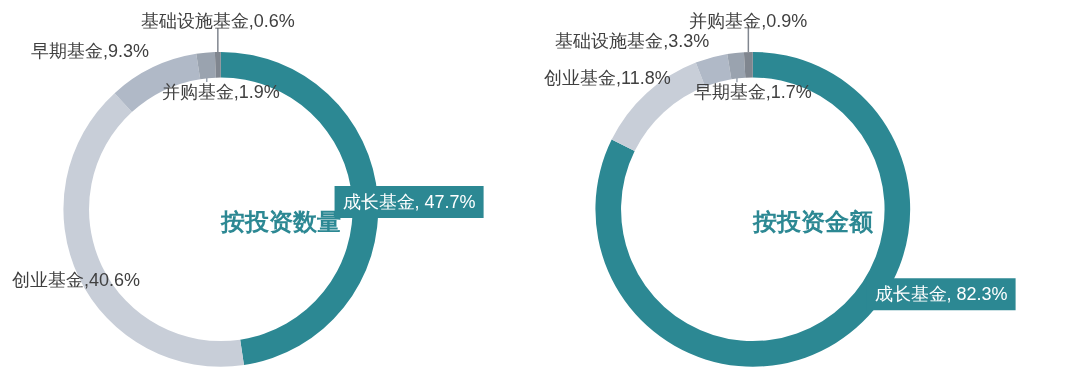  I want to click on data-label: ,0.9%, so click(784, 21).